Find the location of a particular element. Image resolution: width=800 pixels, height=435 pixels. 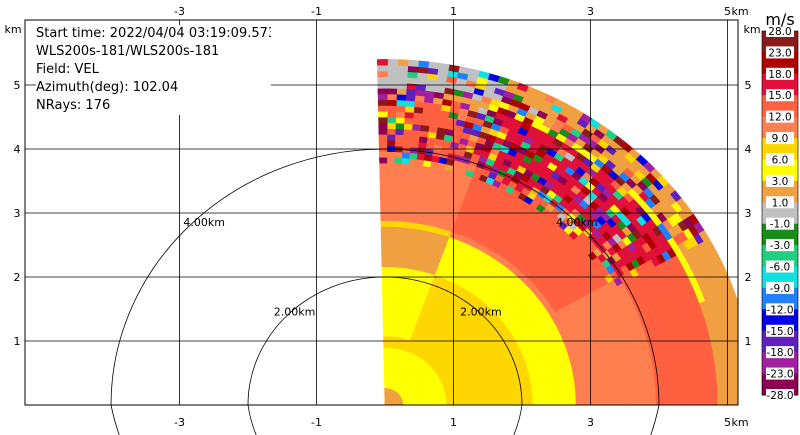

instrument-text: WLS200s-181/WLS200s-181 is located at coordinates (128, 51).